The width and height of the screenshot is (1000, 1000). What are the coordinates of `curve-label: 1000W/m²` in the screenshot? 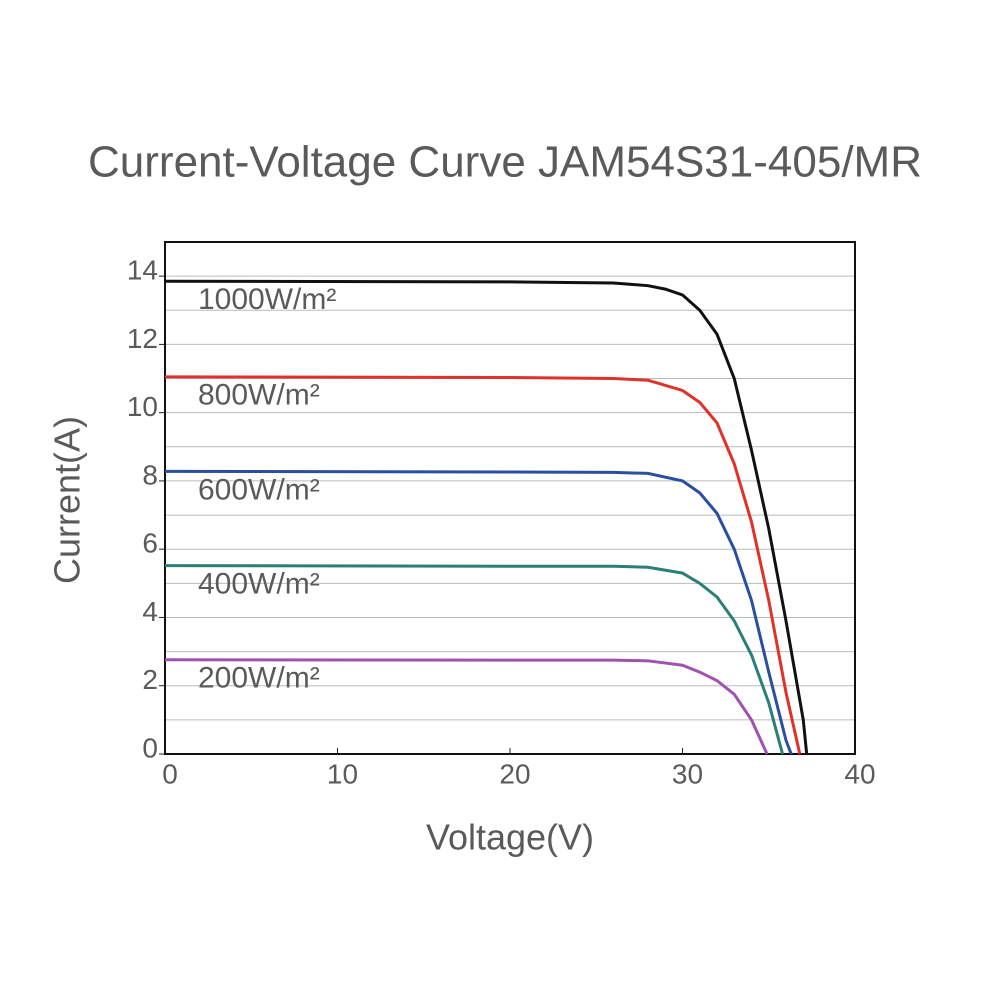 It's located at (267, 299).